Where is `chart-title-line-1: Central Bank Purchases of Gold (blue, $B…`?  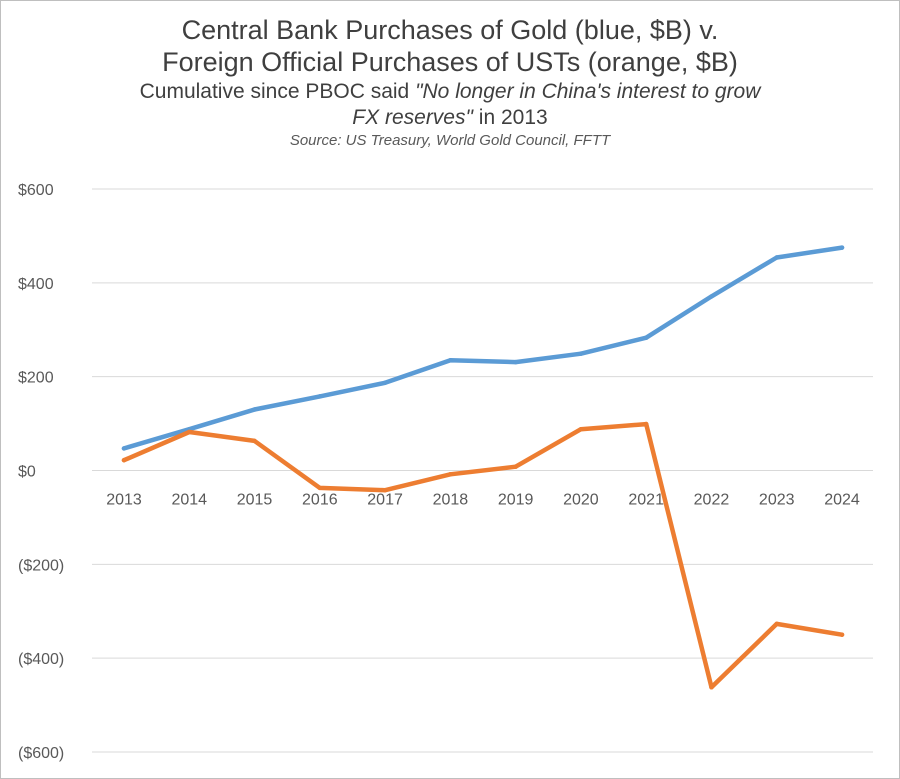 chart-title-line-1: Central Bank Purchases of Gold (blue, $B… is located at coordinates (450, 30).